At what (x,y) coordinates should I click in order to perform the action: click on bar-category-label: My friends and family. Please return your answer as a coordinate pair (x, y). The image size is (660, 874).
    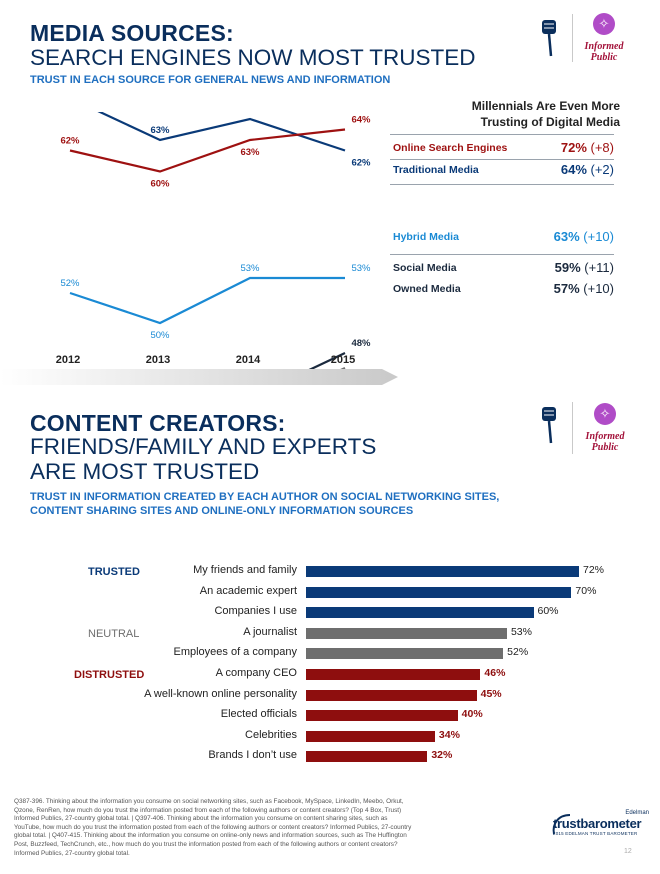
    Looking at the image, I should click on (245, 570).